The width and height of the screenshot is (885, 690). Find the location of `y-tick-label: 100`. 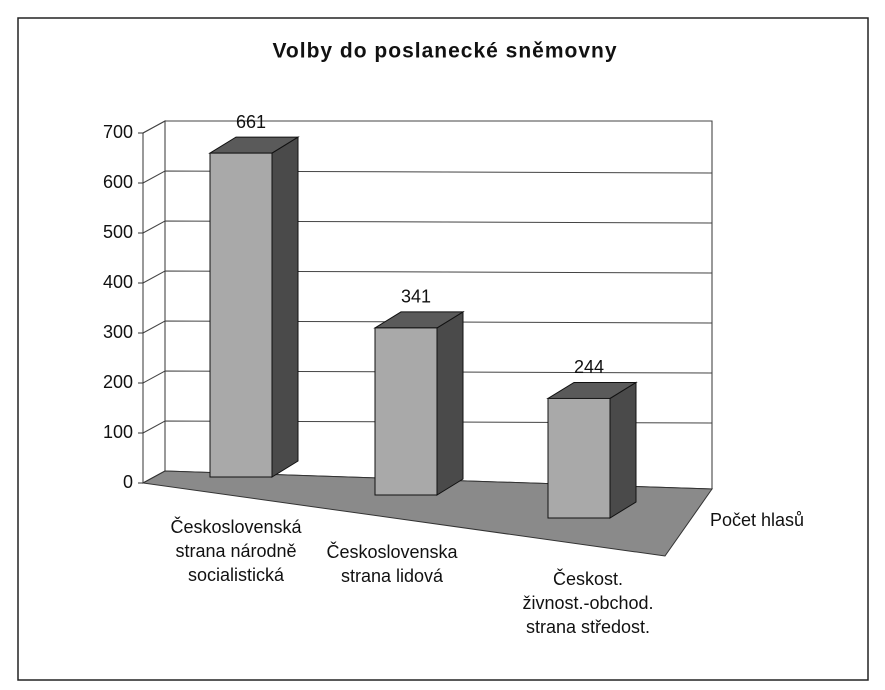

y-tick-label: 100 is located at coordinates (118, 432).